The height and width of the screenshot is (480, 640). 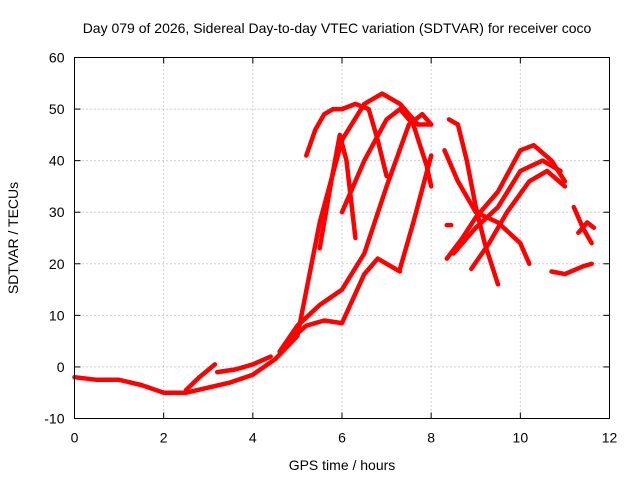 I want to click on y-tick-label: -10, so click(x=54, y=419).